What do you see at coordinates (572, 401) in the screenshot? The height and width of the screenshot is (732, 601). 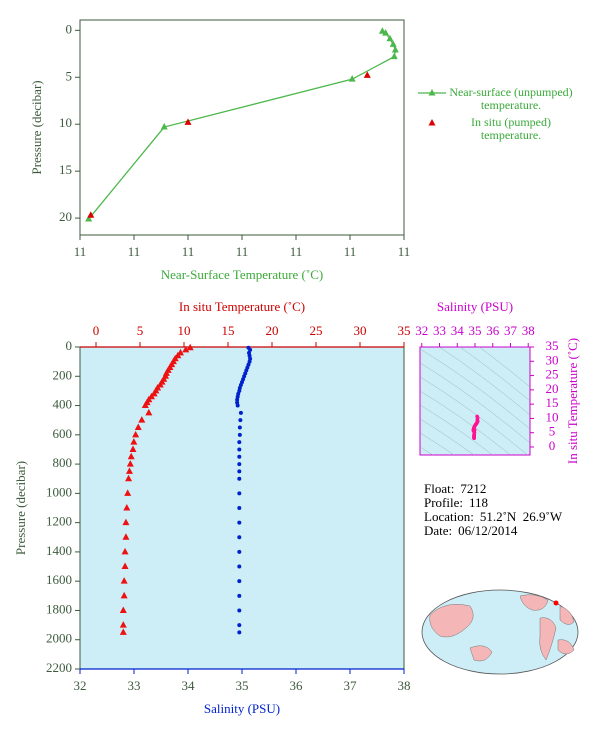 I see `y-axis-label: In situ Temperature (˚C)` at bounding box center [572, 401].